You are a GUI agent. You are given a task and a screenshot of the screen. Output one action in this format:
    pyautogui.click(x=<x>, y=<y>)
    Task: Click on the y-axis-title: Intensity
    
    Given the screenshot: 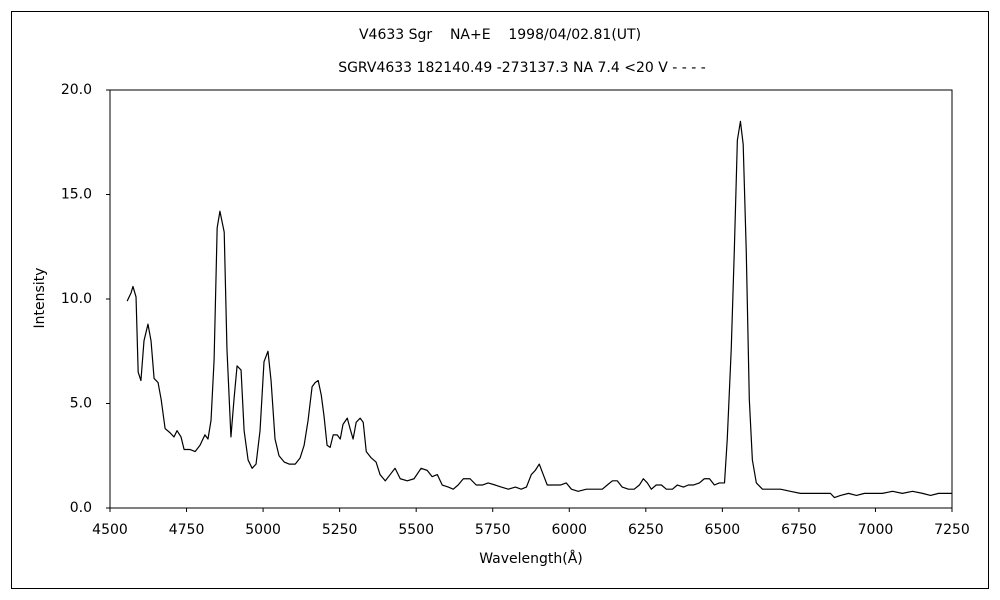 What is the action you would take?
    pyautogui.click(x=40, y=298)
    